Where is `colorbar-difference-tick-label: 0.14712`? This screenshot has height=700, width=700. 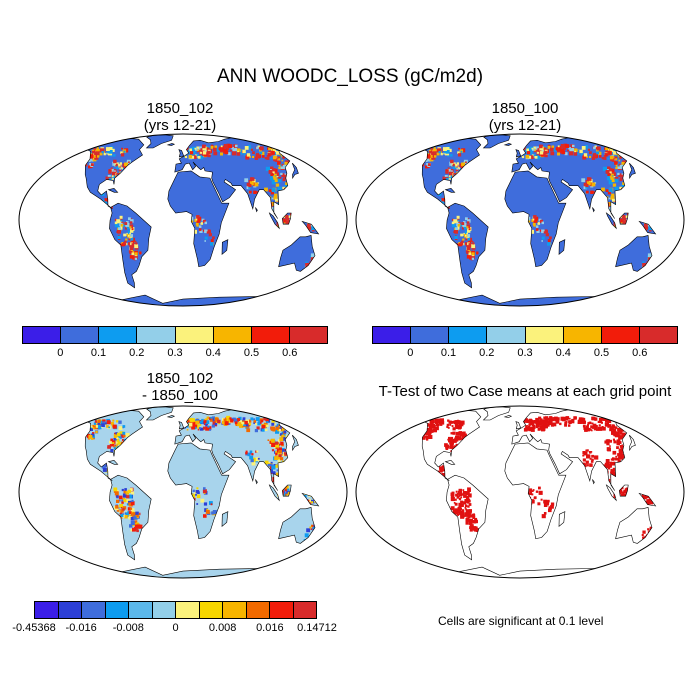
colorbar-difference-tick-label: 0.14712 is located at coordinates (317, 628).